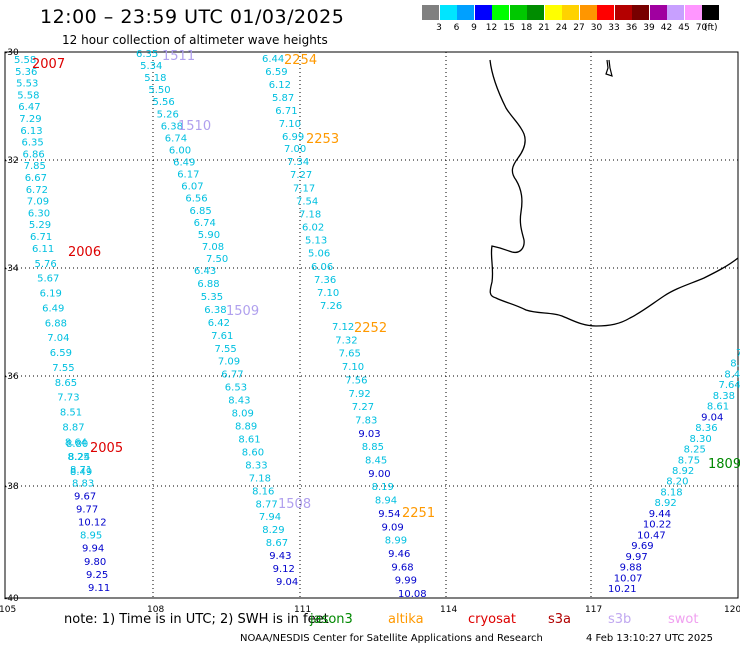  Describe the element at coordinates (232, 375) in the screenshot. I see `wave-height-value: 6.77` at that location.